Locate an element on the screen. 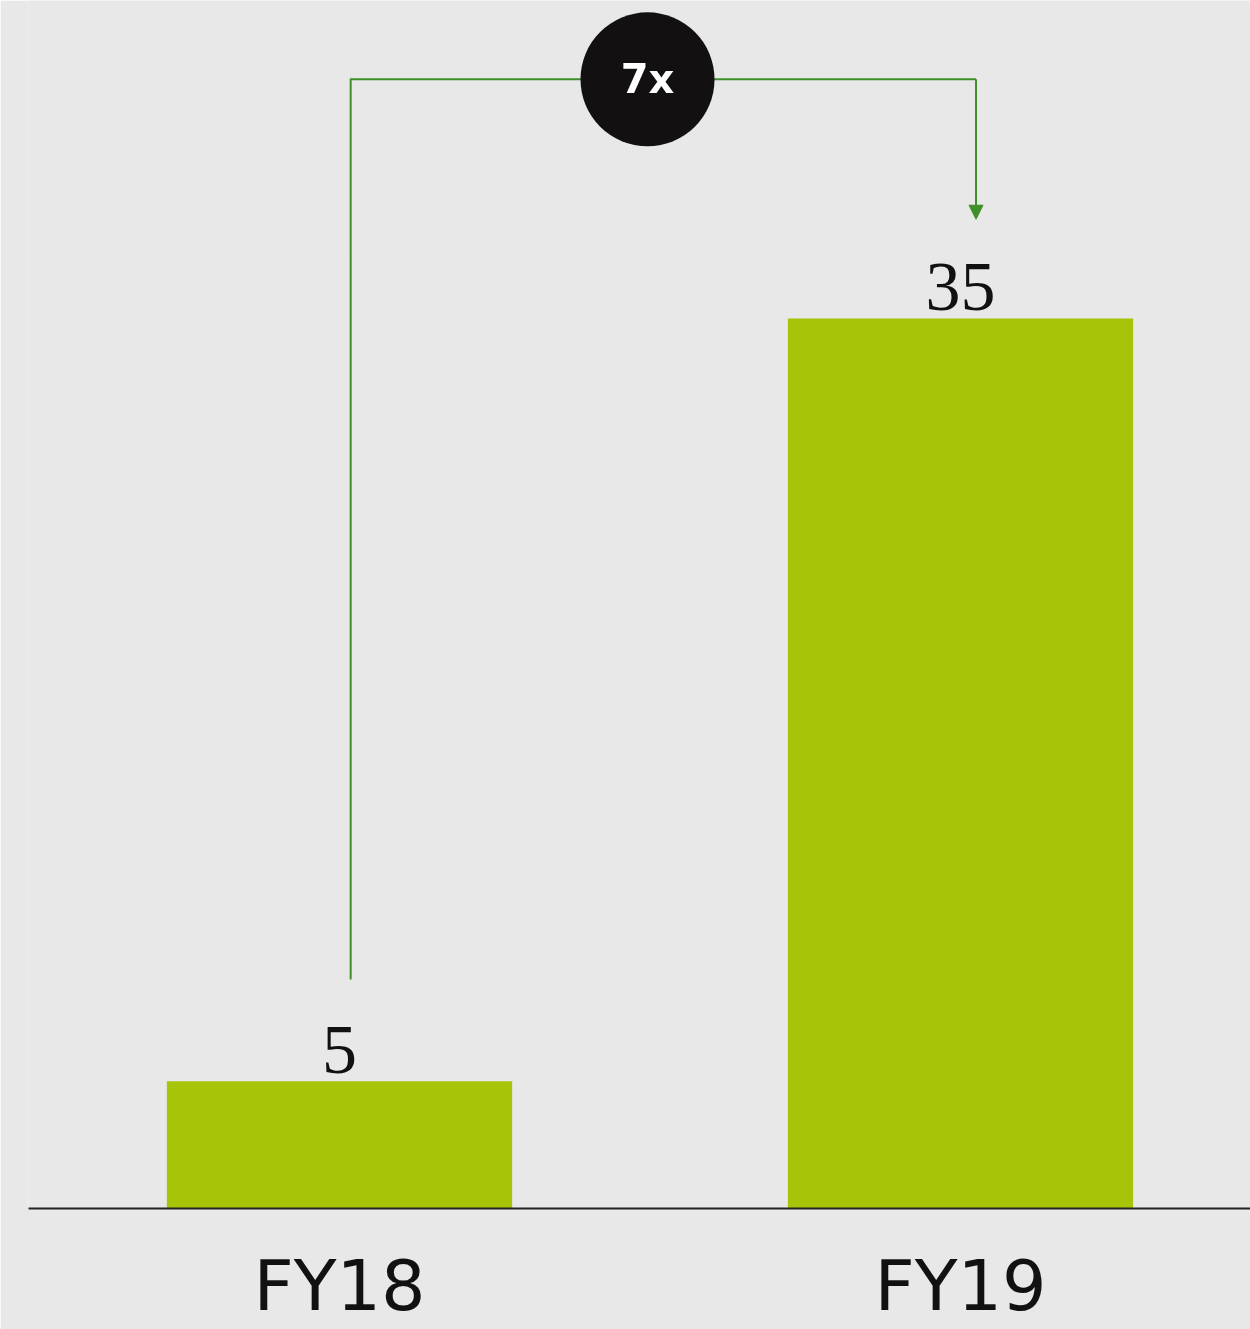  x-tick-label: FY18 is located at coordinates (339, 1285).